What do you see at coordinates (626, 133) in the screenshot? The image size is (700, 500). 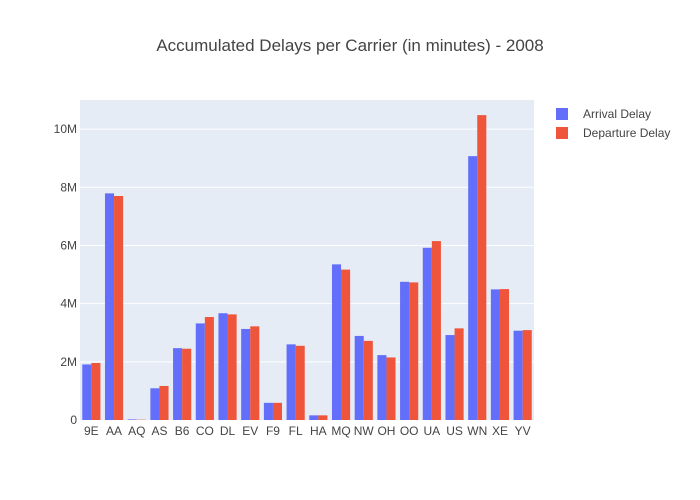 I see `legend-label: Departure Delay` at bounding box center [626, 133].